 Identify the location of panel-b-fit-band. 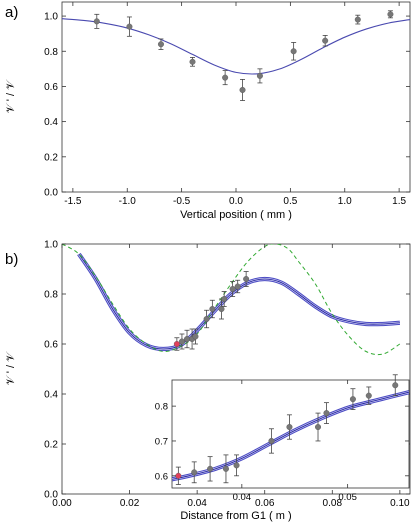
(239, 302).